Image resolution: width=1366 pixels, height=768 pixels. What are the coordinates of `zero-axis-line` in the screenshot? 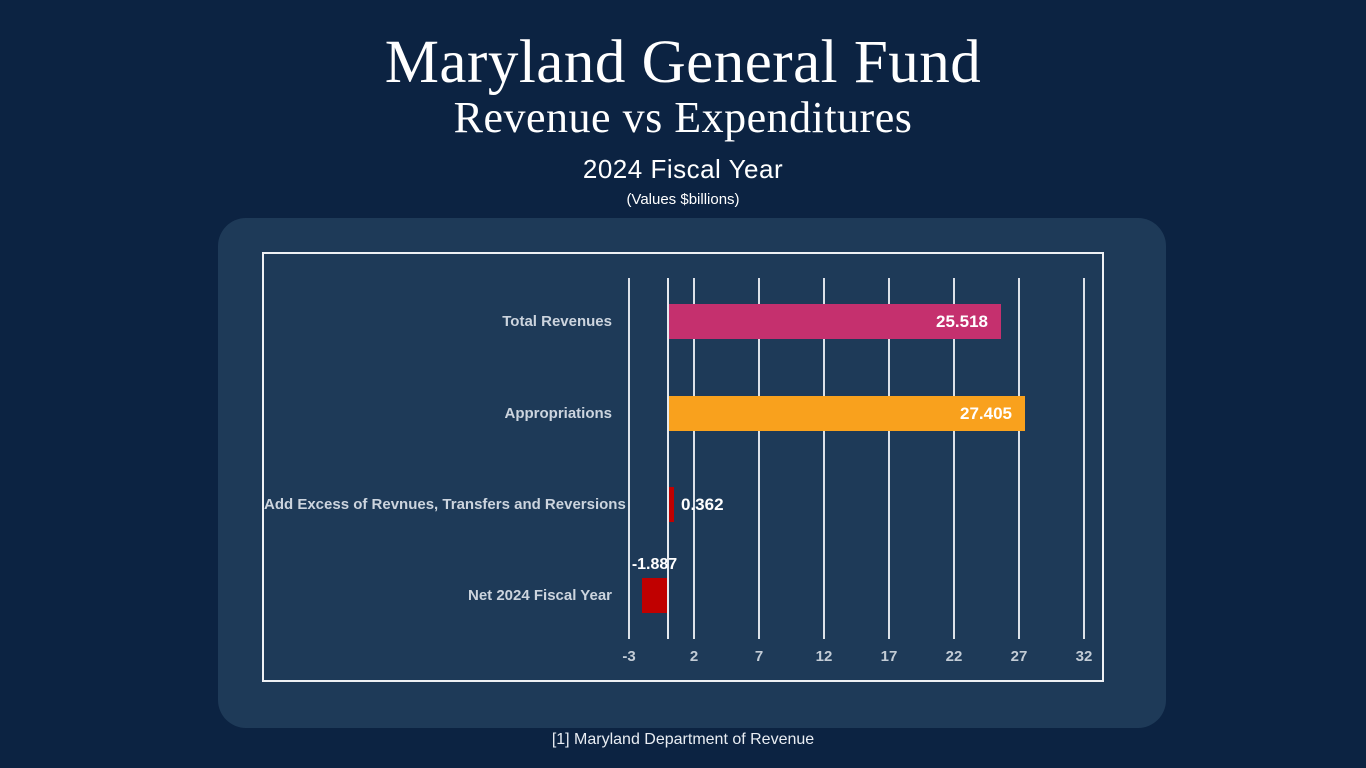 It's located at (668, 458).